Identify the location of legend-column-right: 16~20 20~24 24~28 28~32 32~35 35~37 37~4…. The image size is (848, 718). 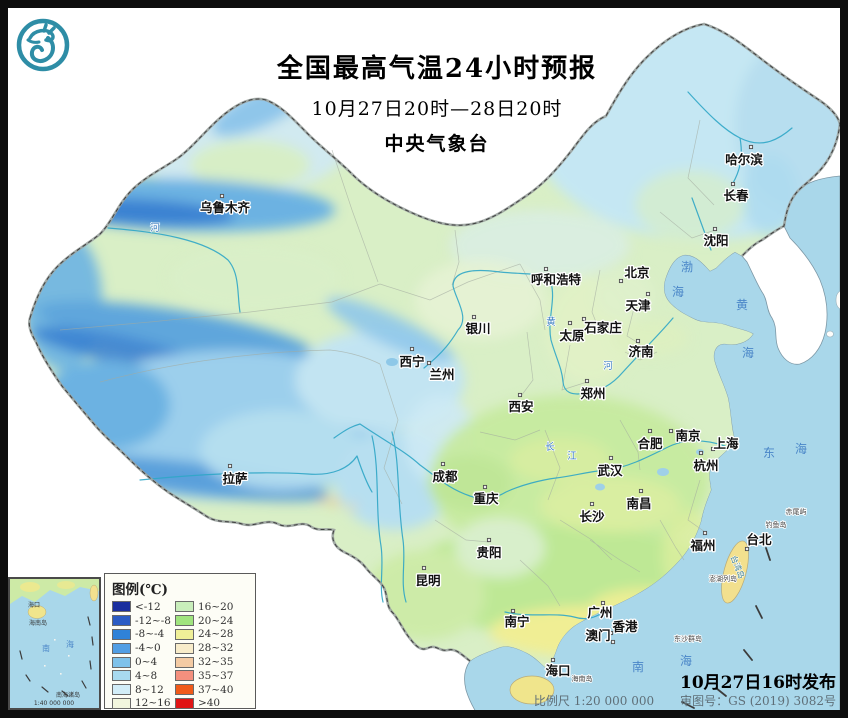
(204, 655).